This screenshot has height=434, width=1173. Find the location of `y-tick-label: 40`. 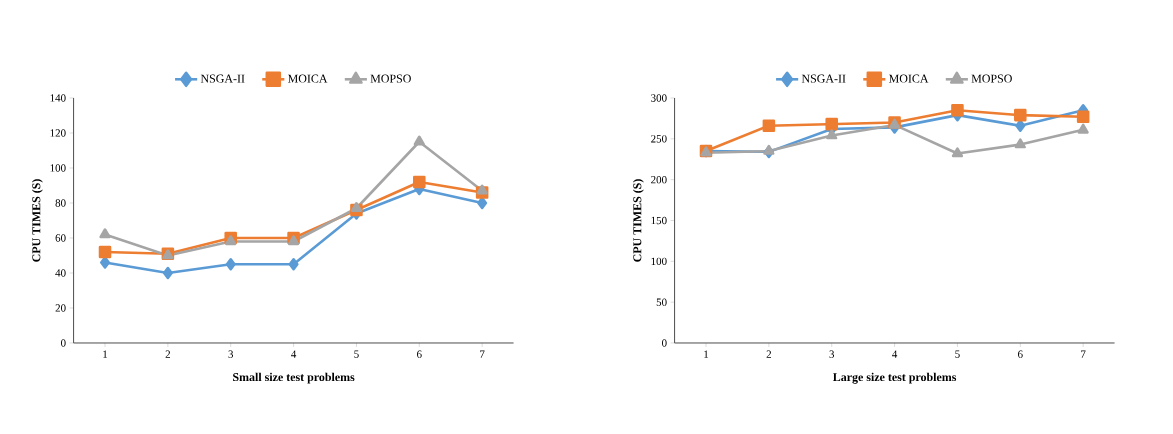

y-tick-label: 40 is located at coordinates (60, 273).